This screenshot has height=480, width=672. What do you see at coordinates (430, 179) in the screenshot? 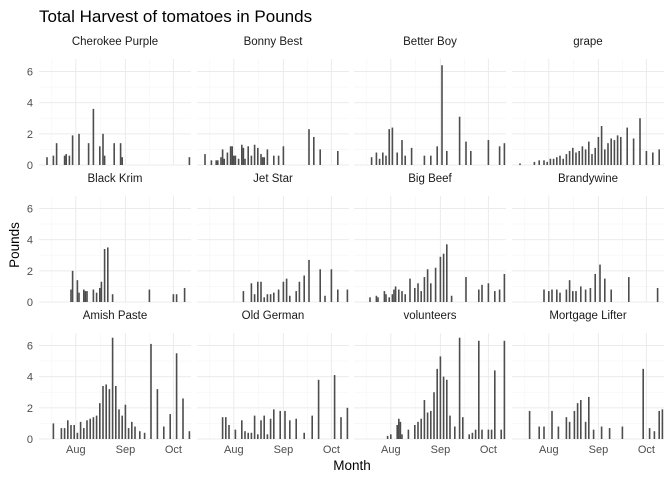
I see `facet-label: Big Beef` at bounding box center [430, 179].